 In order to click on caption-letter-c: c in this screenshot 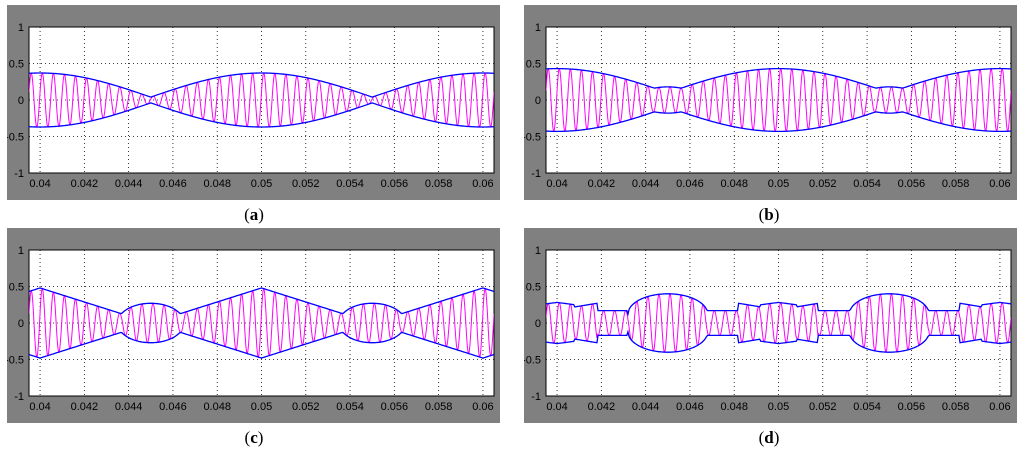, I will do `click(254, 437)`.